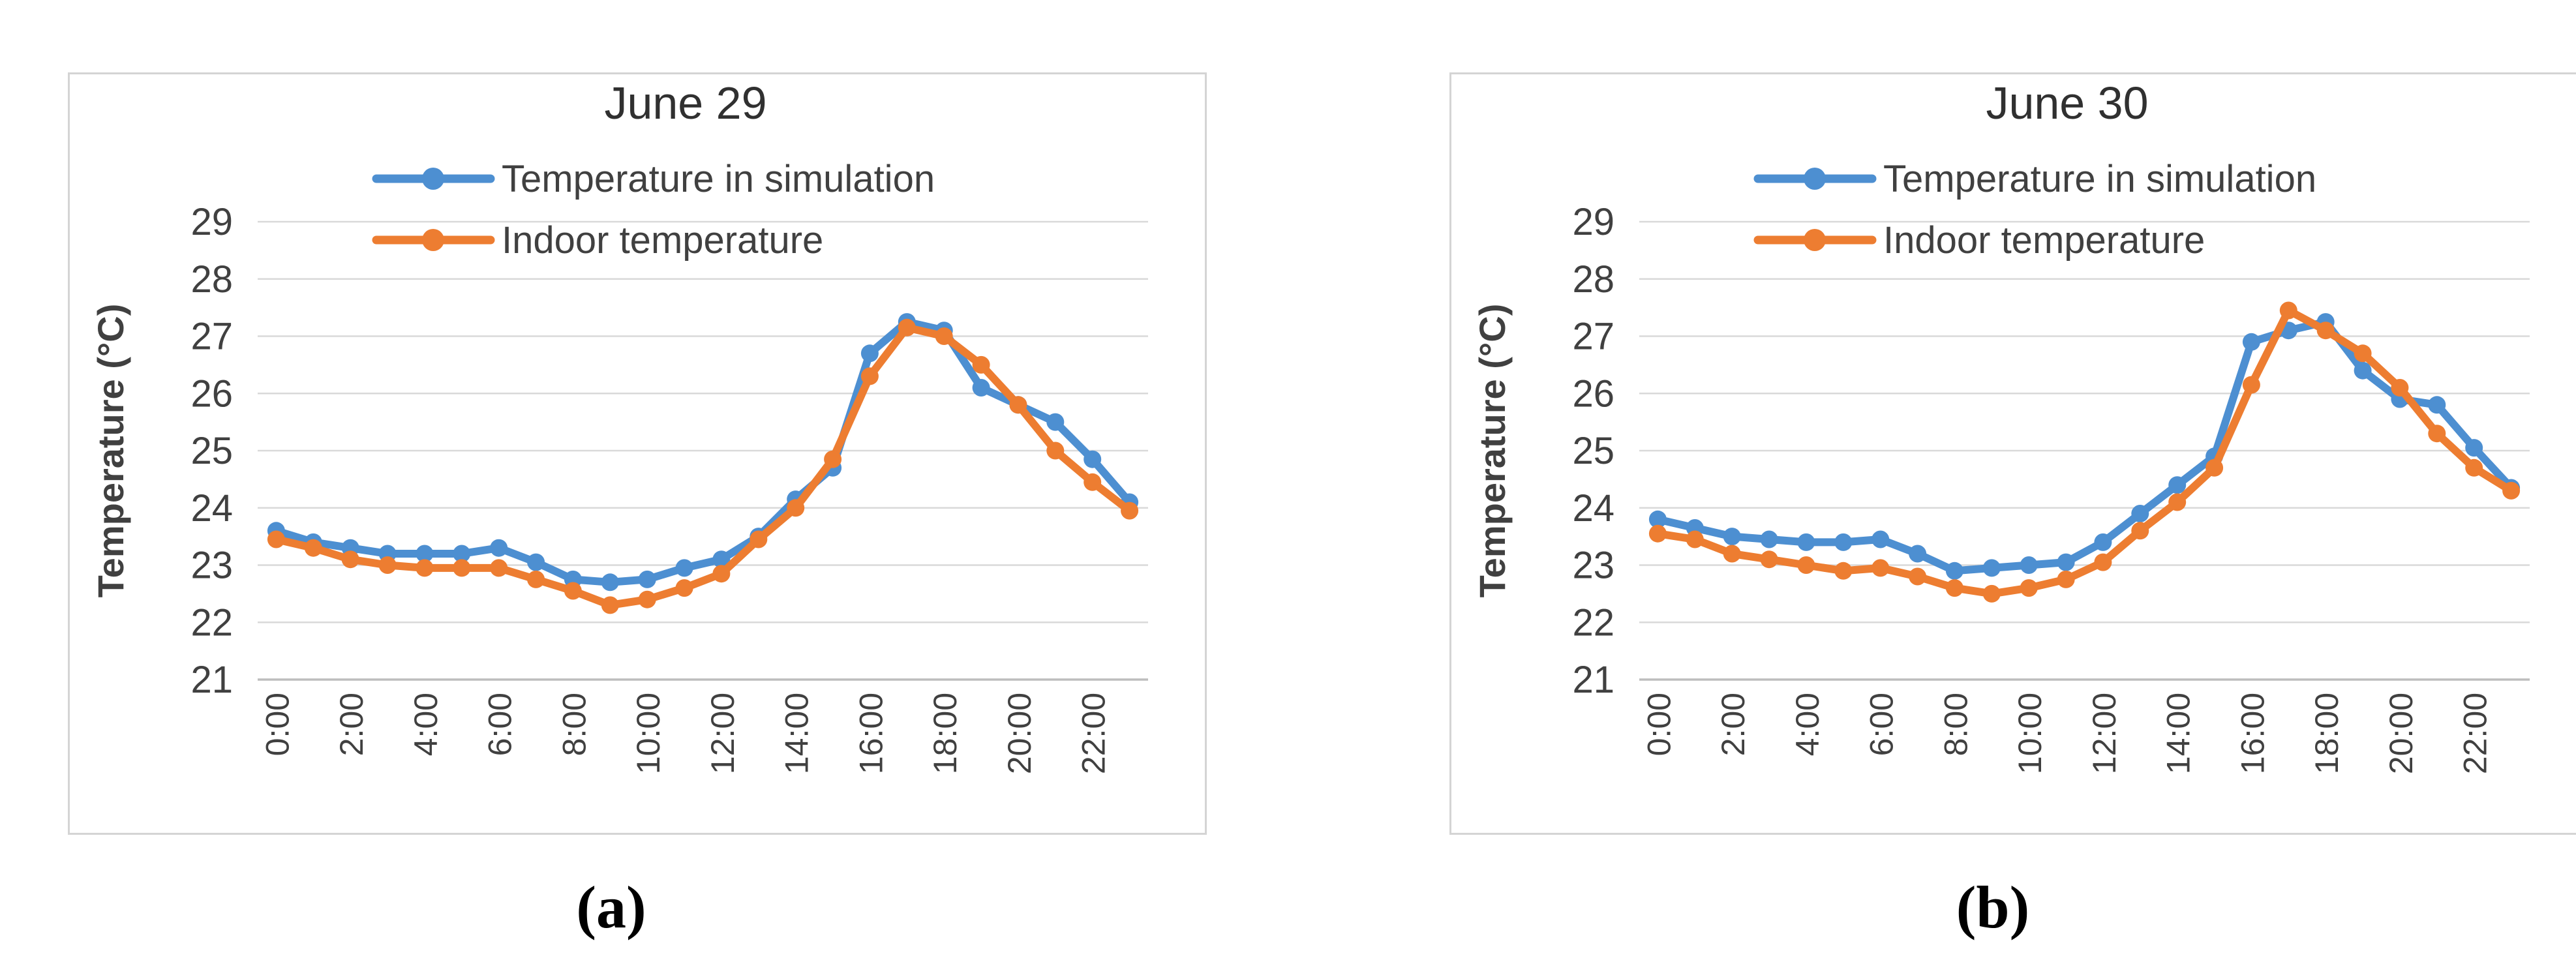 The width and height of the screenshot is (2576, 960). I want to click on x-tick-label: 16:00, so click(2252, 733).